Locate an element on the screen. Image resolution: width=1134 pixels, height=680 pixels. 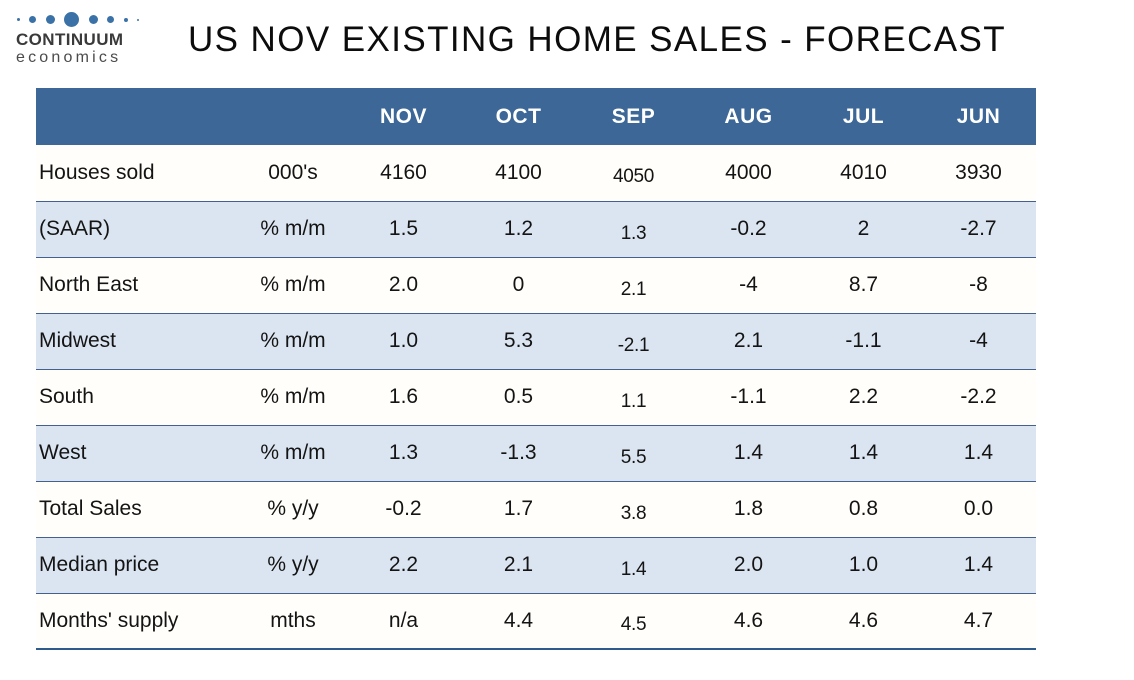
column-header-unit is located at coordinates (293, 116).